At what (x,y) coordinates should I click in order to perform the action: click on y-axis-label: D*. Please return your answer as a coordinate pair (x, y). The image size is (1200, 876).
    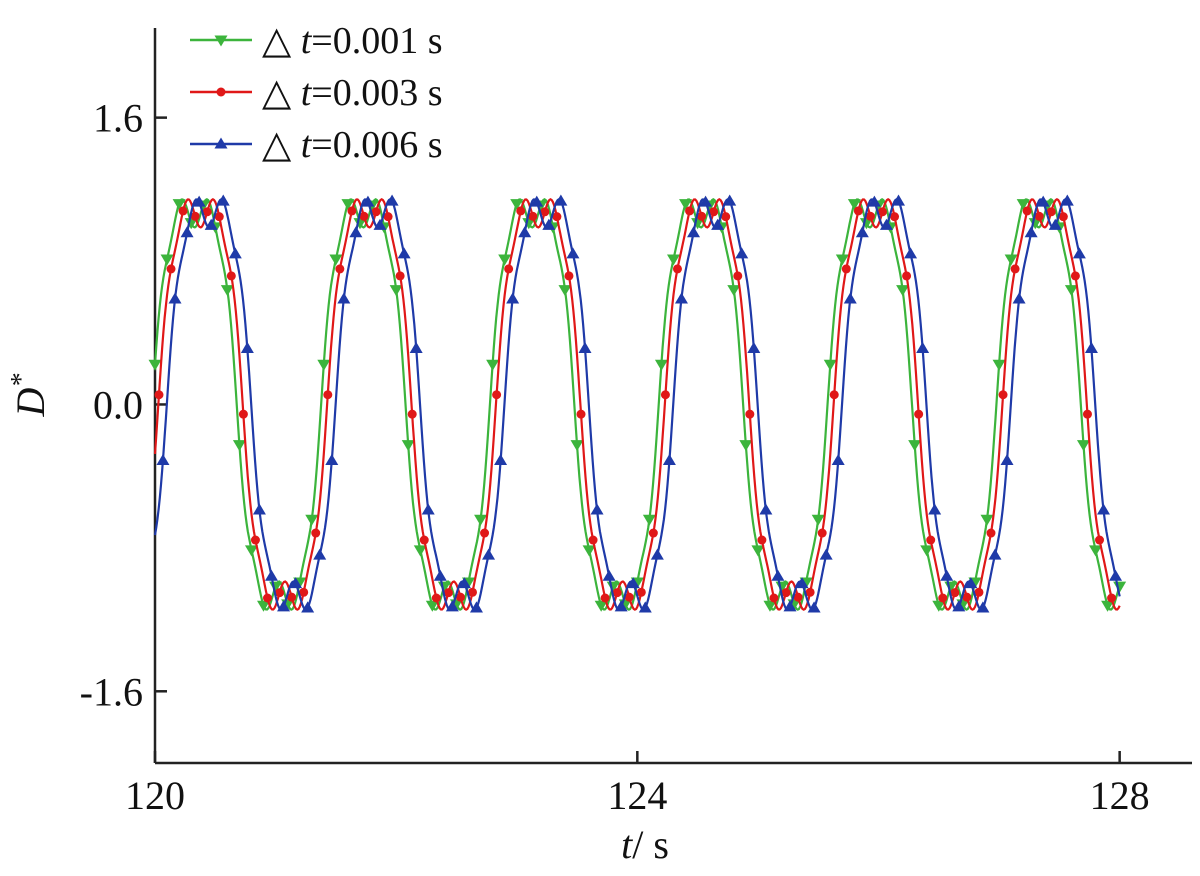
    Looking at the image, I should click on (29, 396).